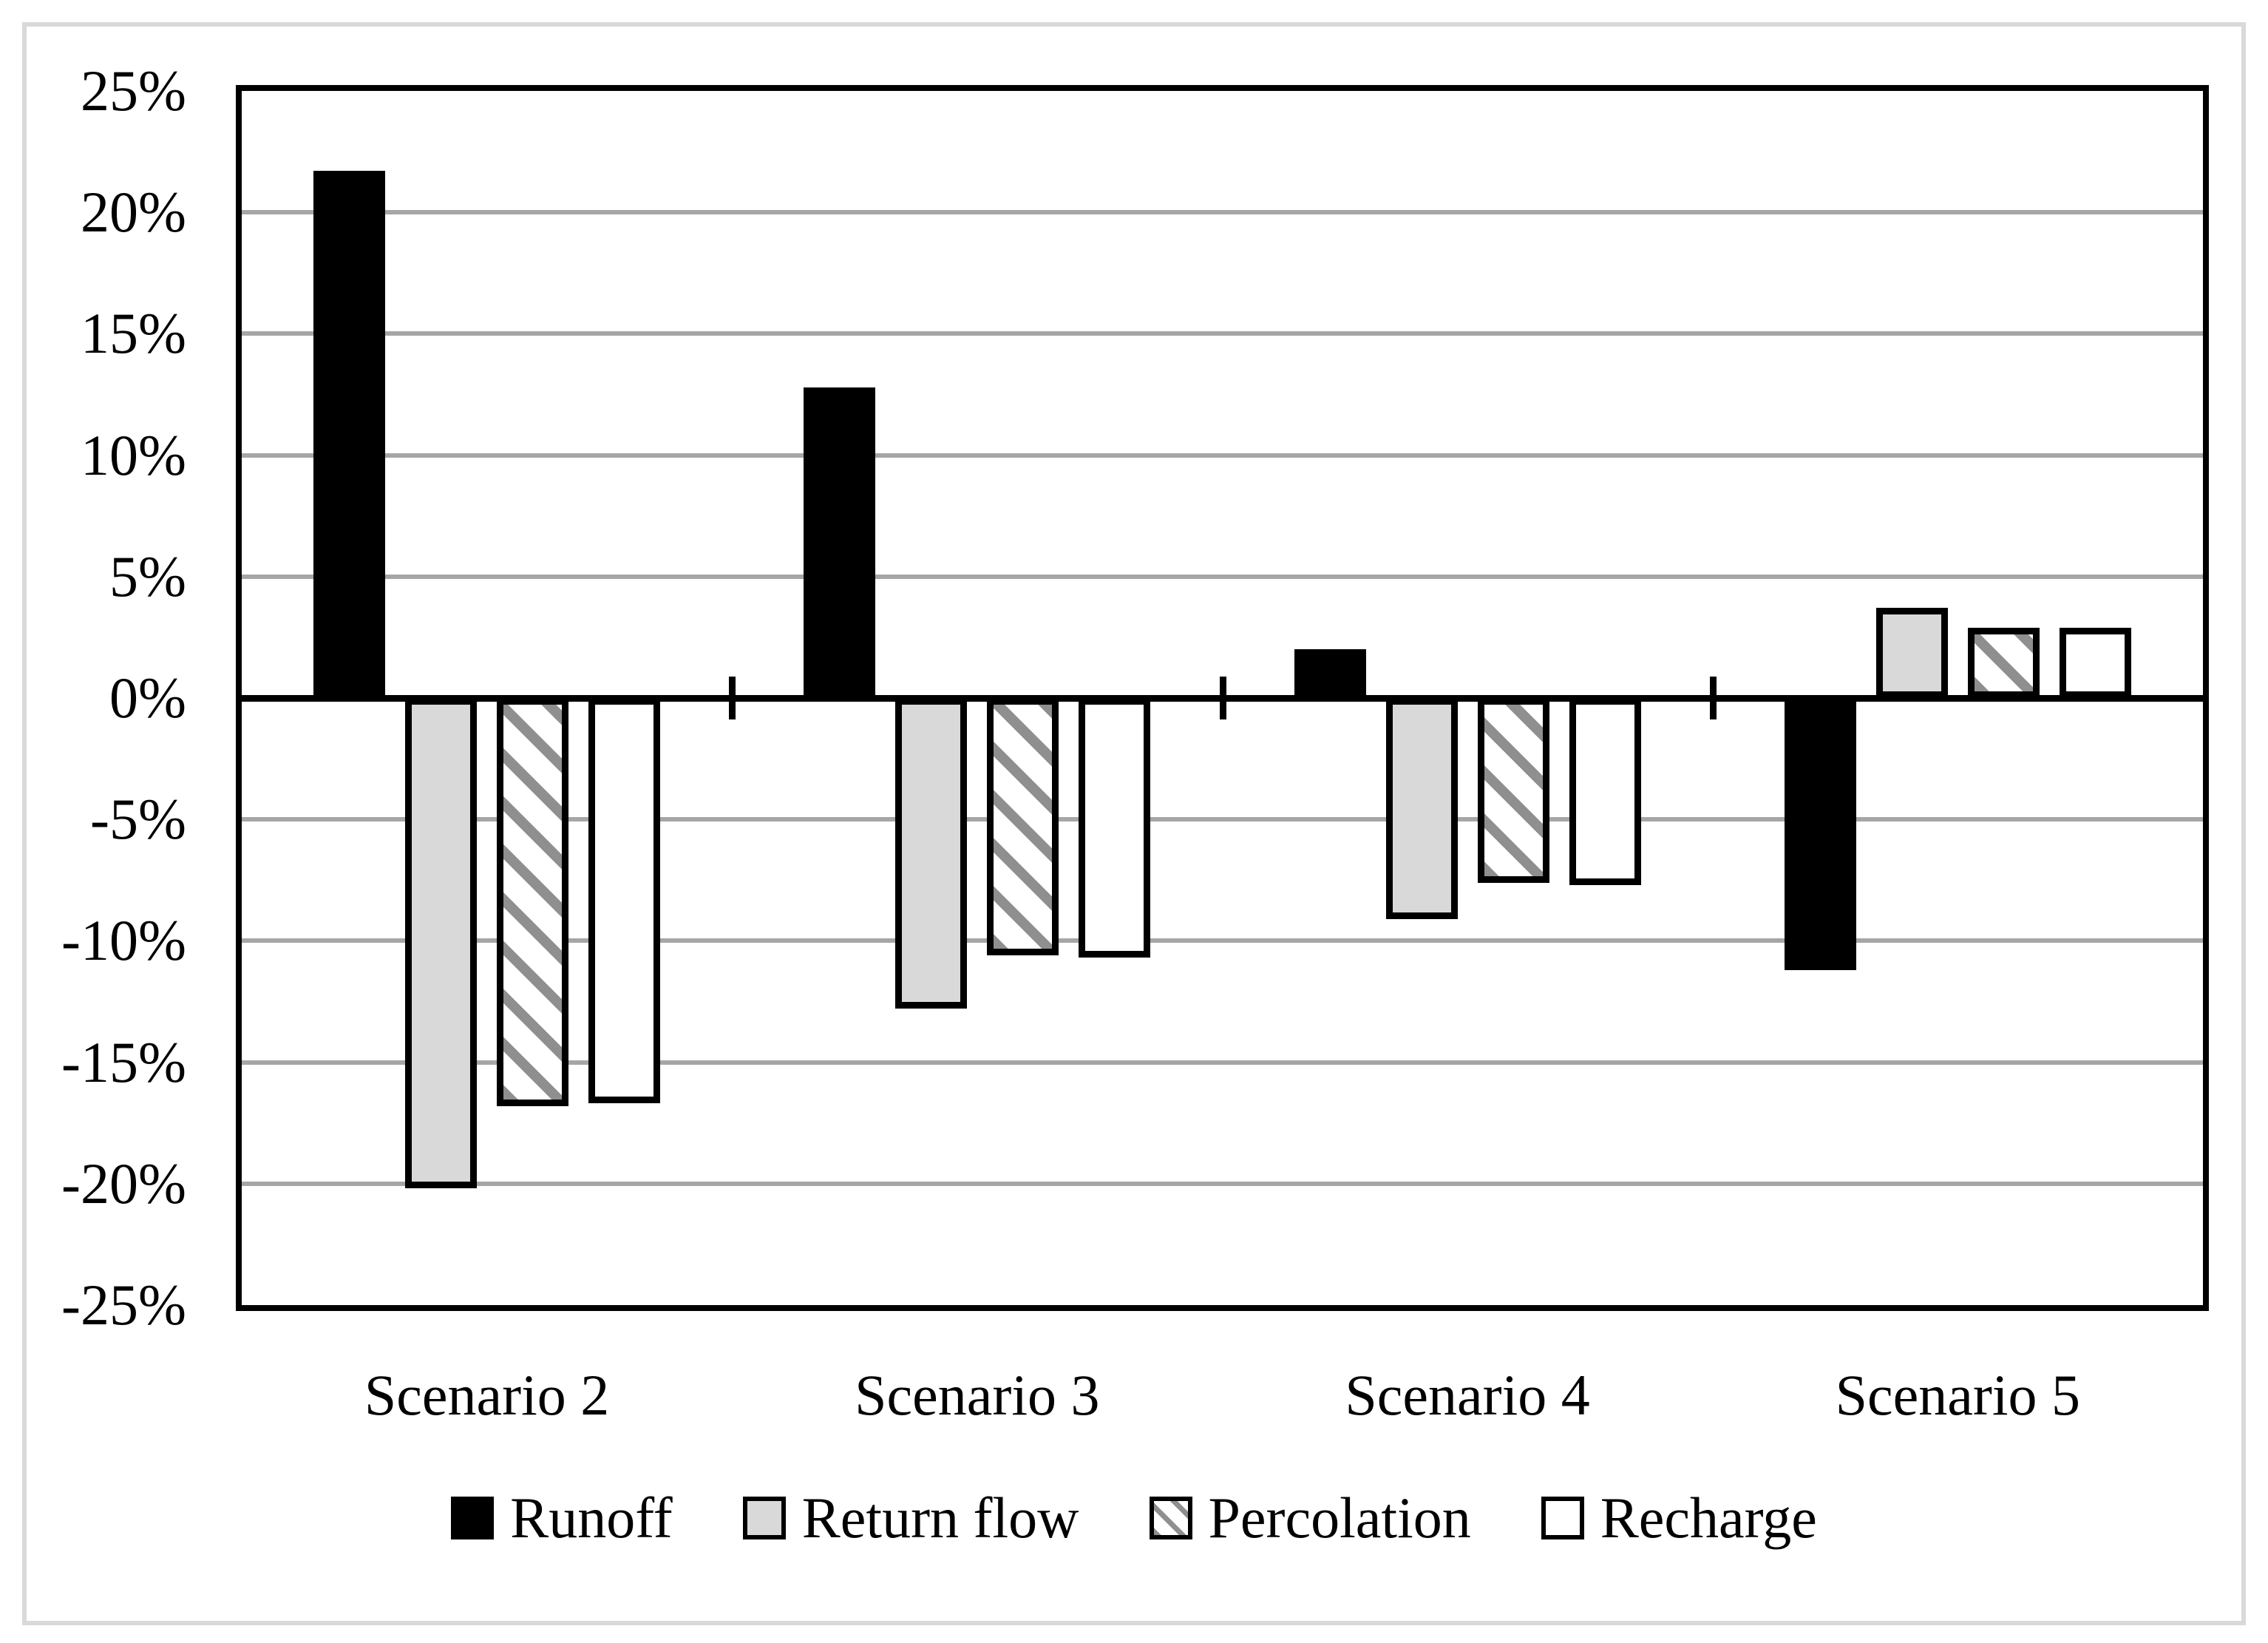  Describe the element at coordinates (147, 697) in the screenshot. I see `y-tick-label: 0%` at that location.